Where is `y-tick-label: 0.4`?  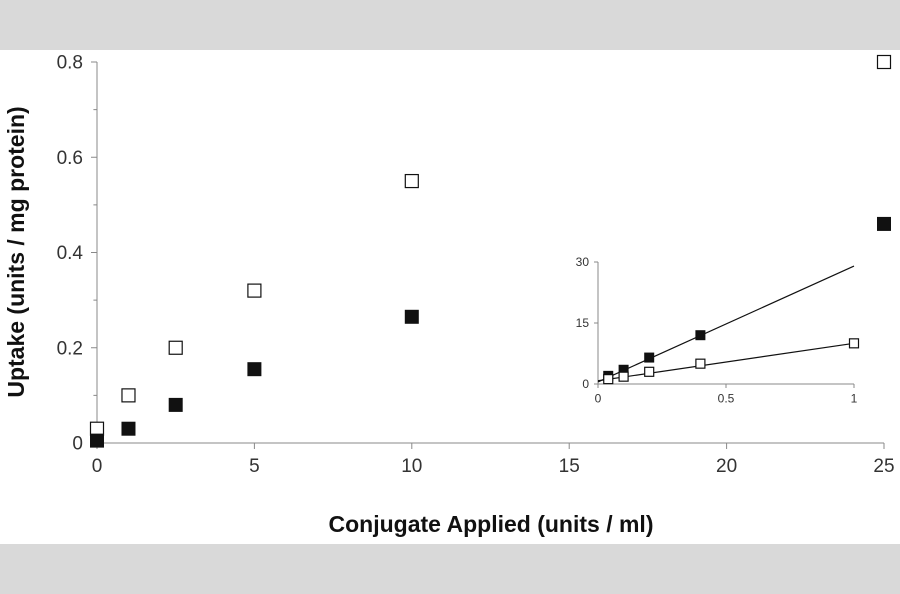
y-tick-label: 0.4 is located at coordinates (70, 253).